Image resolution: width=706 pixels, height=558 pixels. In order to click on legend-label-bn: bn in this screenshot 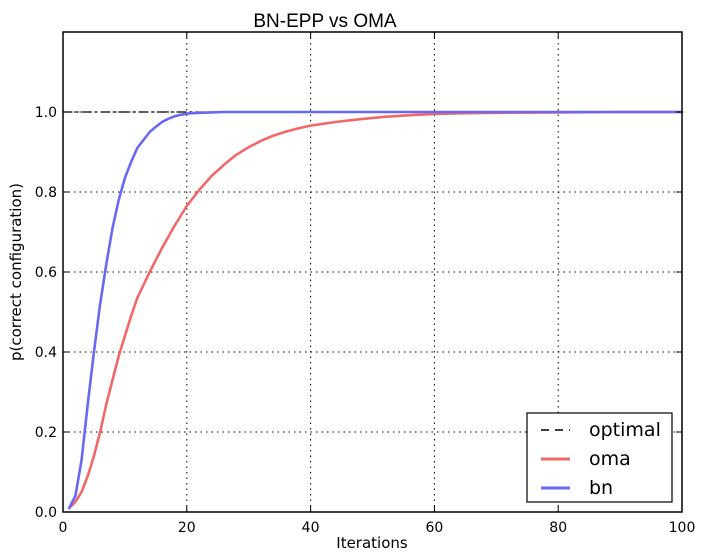, I will do `click(601, 488)`.